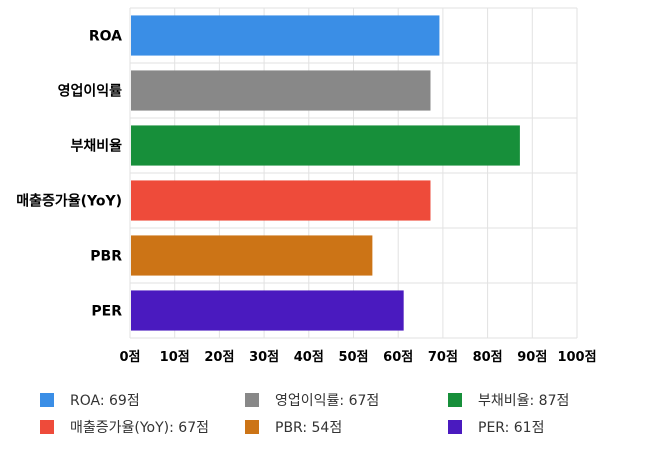  Describe the element at coordinates (576, 357) in the screenshot. I see `x-tick-label: 100점` at that location.